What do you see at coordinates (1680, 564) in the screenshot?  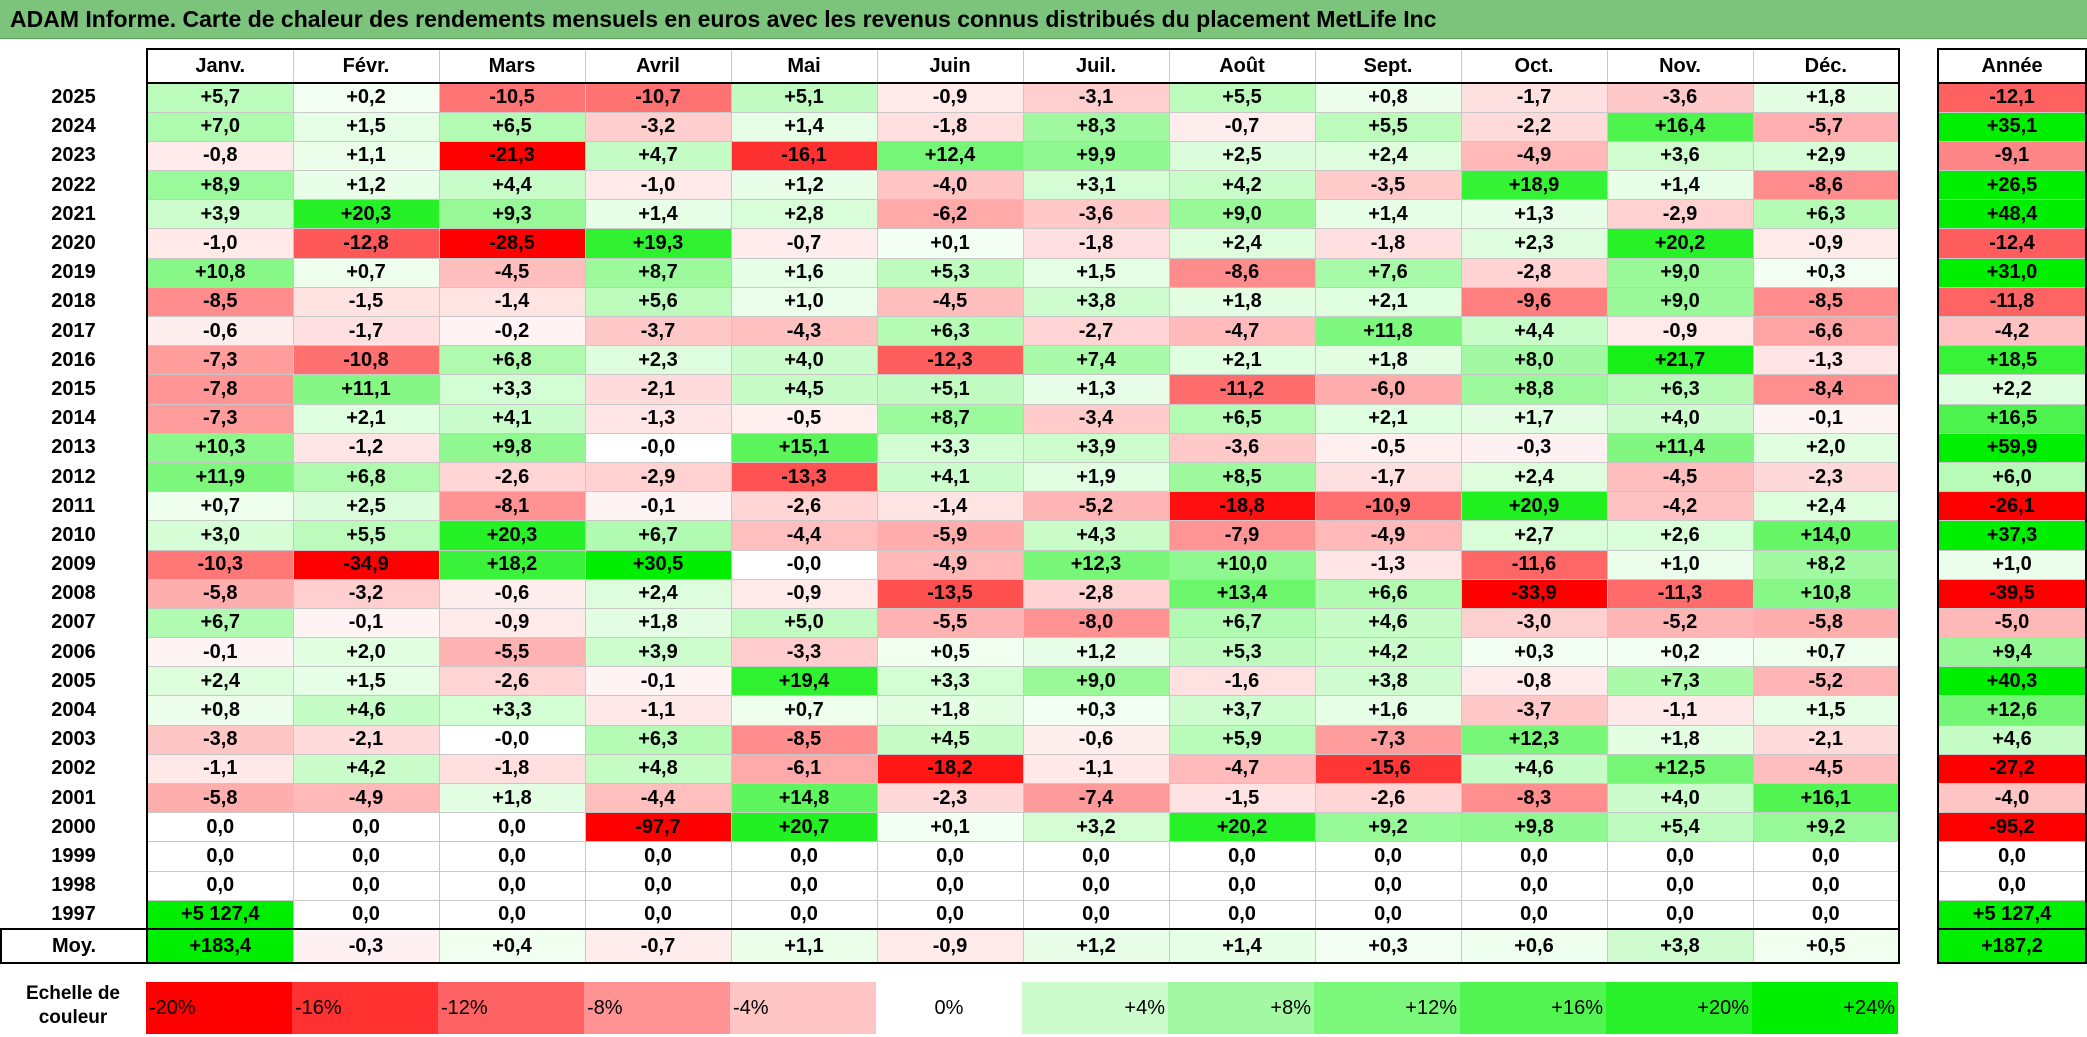 I see `heatmap-cell: +1,0` at bounding box center [1680, 564].